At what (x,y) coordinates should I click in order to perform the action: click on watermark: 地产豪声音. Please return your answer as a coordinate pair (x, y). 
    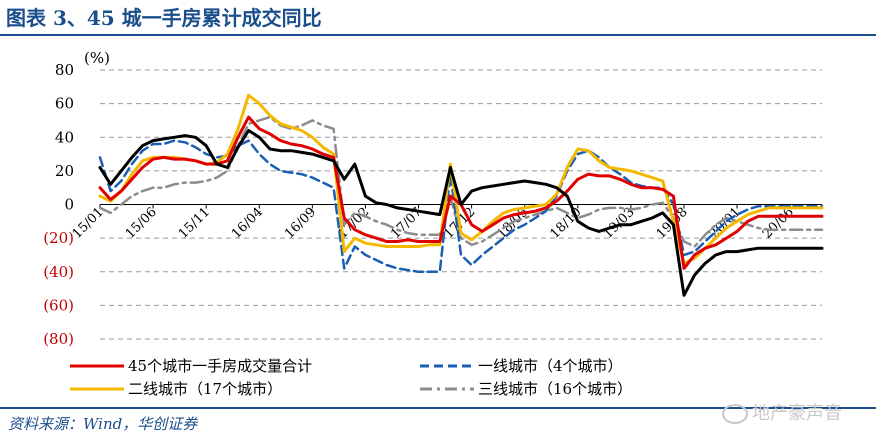
    Looking at the image, I should click on (782, 414).